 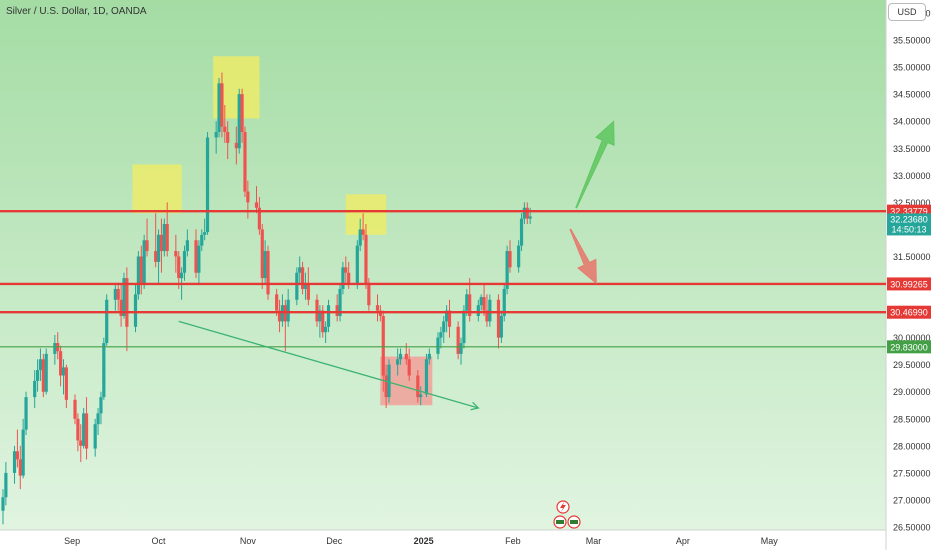 I want to click on currency-button: USD, so click(x=907, y=12).